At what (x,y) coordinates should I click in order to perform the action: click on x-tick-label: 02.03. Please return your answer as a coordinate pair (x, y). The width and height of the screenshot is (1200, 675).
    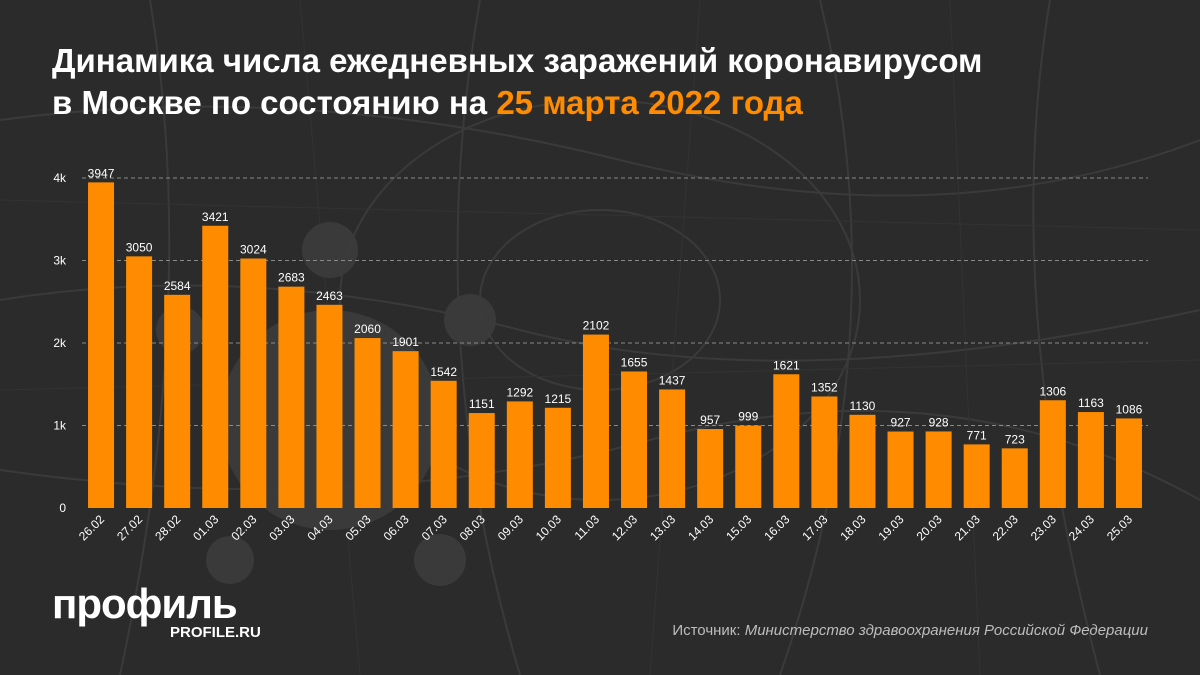
    Looking at the image, I should click on (243, 527).